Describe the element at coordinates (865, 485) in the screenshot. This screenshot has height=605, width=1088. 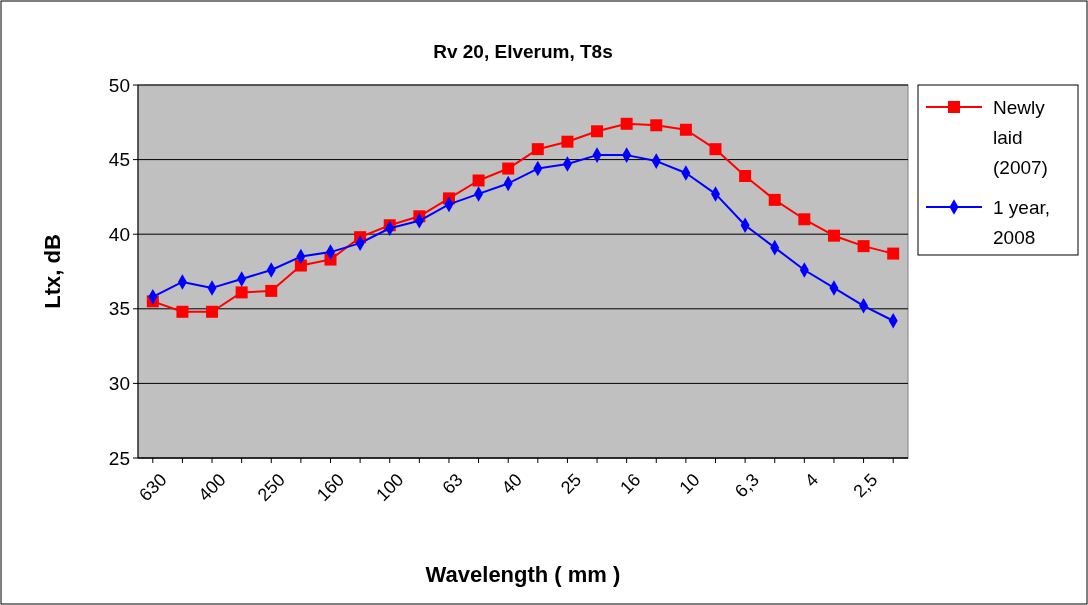
I see `x-tick-label: 2,5` at that location.